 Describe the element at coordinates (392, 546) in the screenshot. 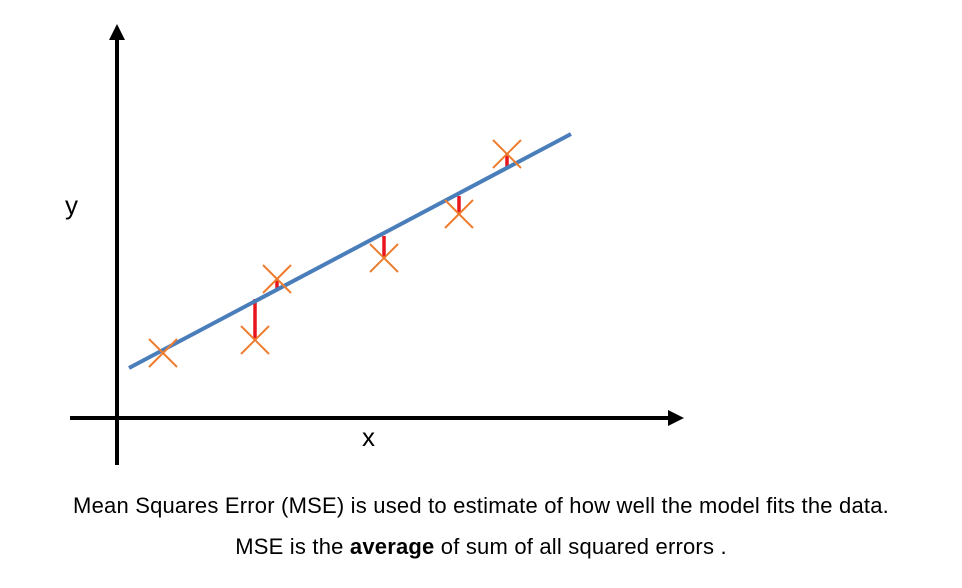

I see `caption-emphasis: average` at that location.